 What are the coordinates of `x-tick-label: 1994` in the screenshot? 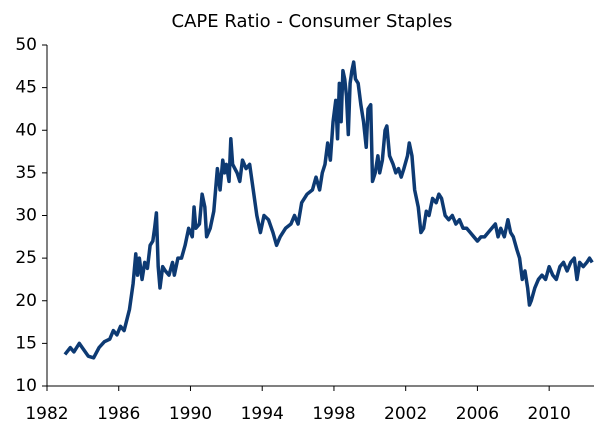 It's located at (262, 414).